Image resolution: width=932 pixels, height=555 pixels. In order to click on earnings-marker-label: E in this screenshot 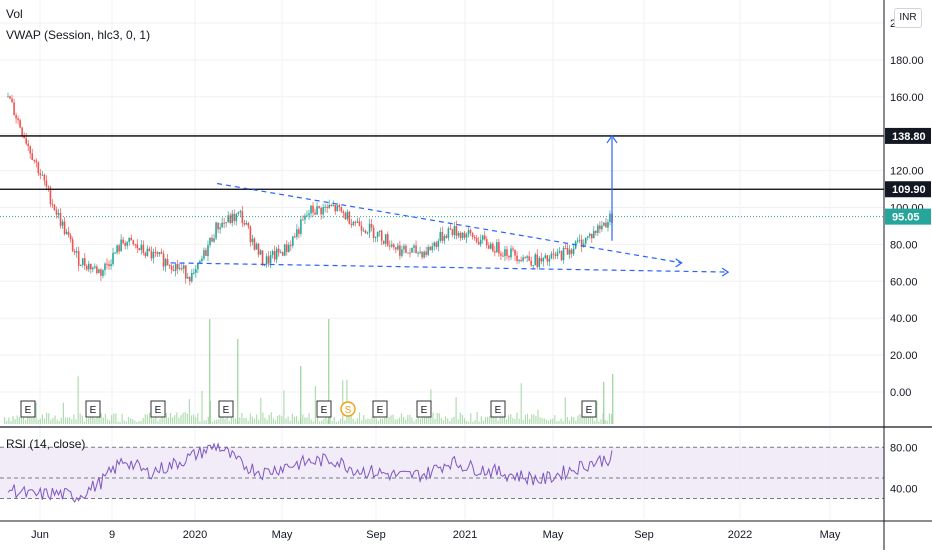, I will do `click(380, 410)`.